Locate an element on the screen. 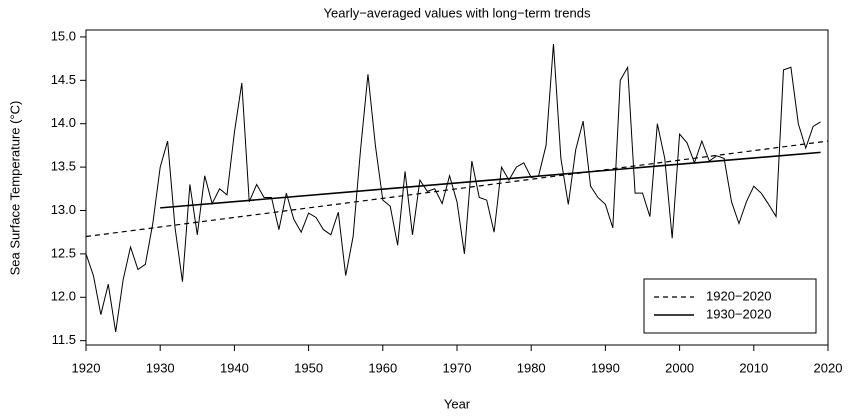 Image resolution: width=848 pixels, height=420 pixels. x-tick-label: 1960 is located at coordinates (382, 367).